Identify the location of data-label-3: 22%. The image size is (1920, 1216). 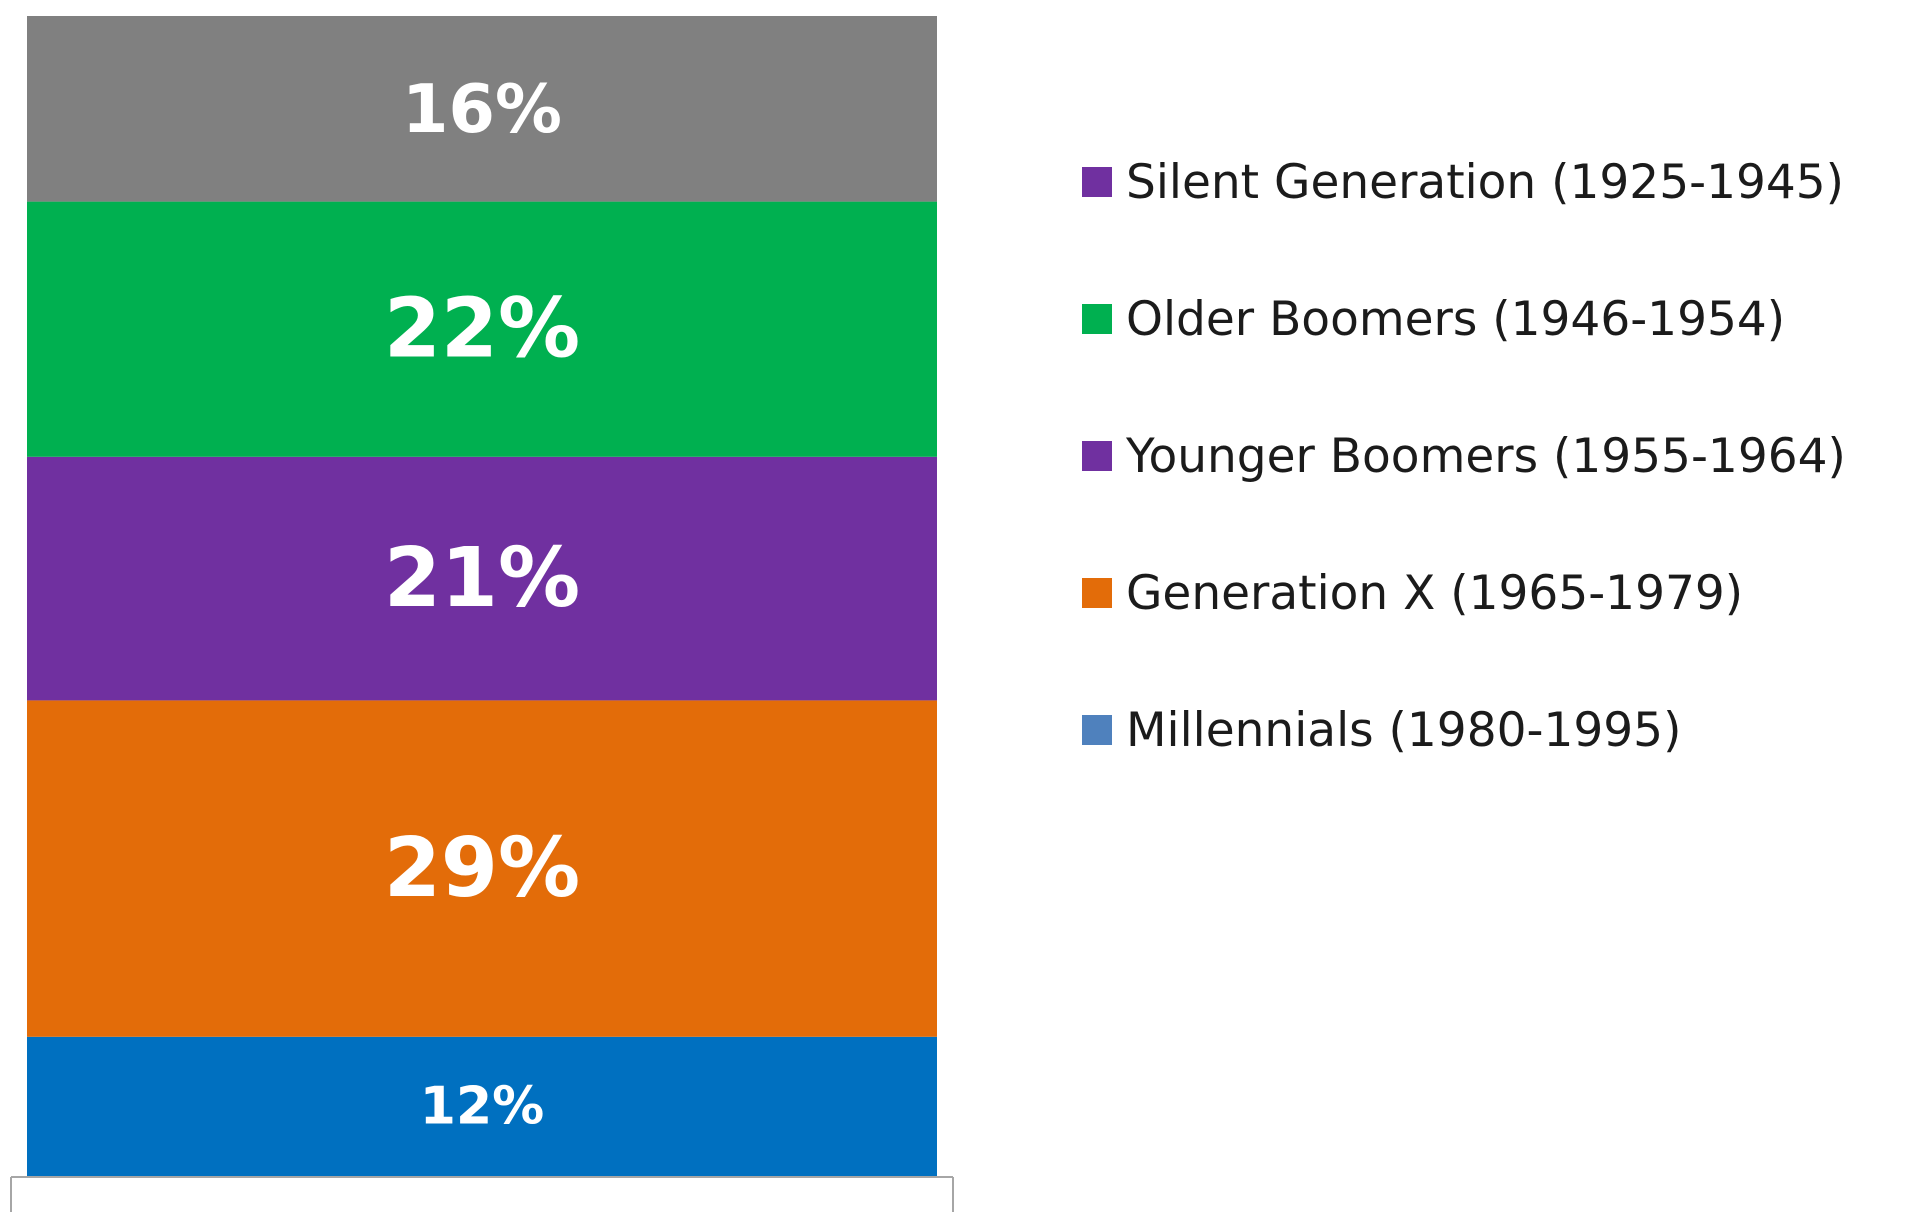
(482, 329).